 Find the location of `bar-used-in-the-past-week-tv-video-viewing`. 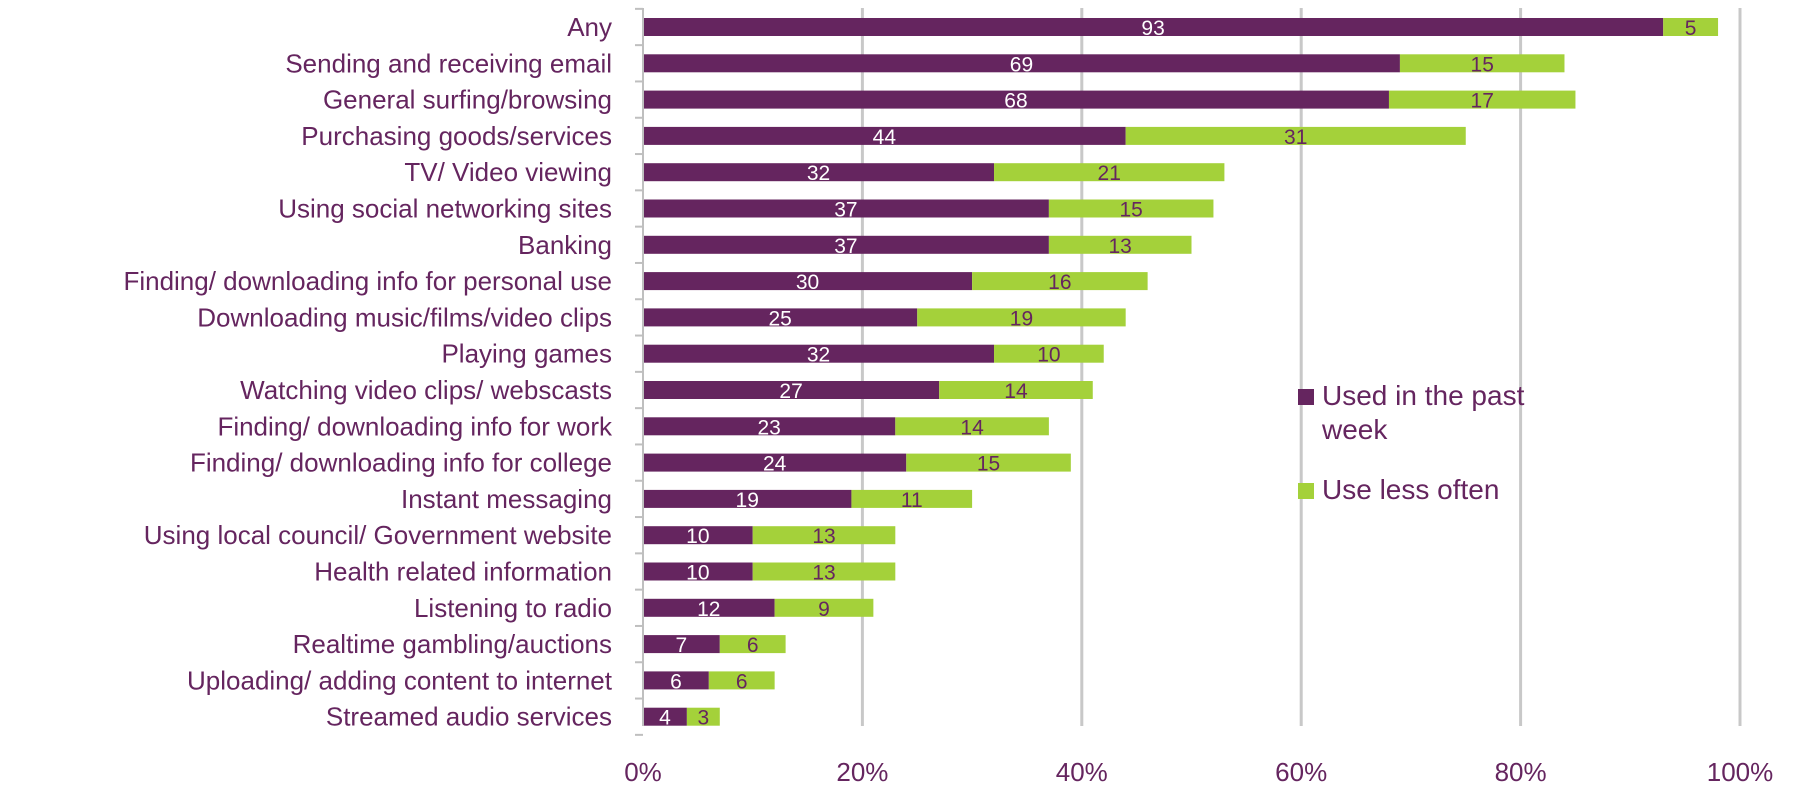

bar-used-in-the-past-week-tv-video-viewing is located at coordinates (819, 172).